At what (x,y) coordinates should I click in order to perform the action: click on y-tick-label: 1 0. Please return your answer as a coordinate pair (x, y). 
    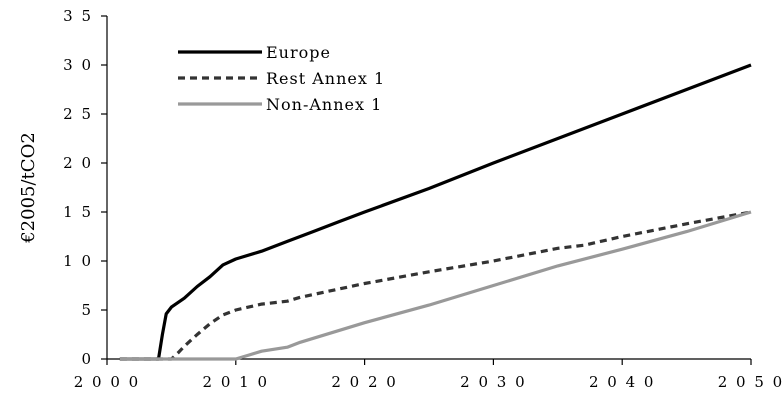
    Looking at the image, I should click on (78, 261).